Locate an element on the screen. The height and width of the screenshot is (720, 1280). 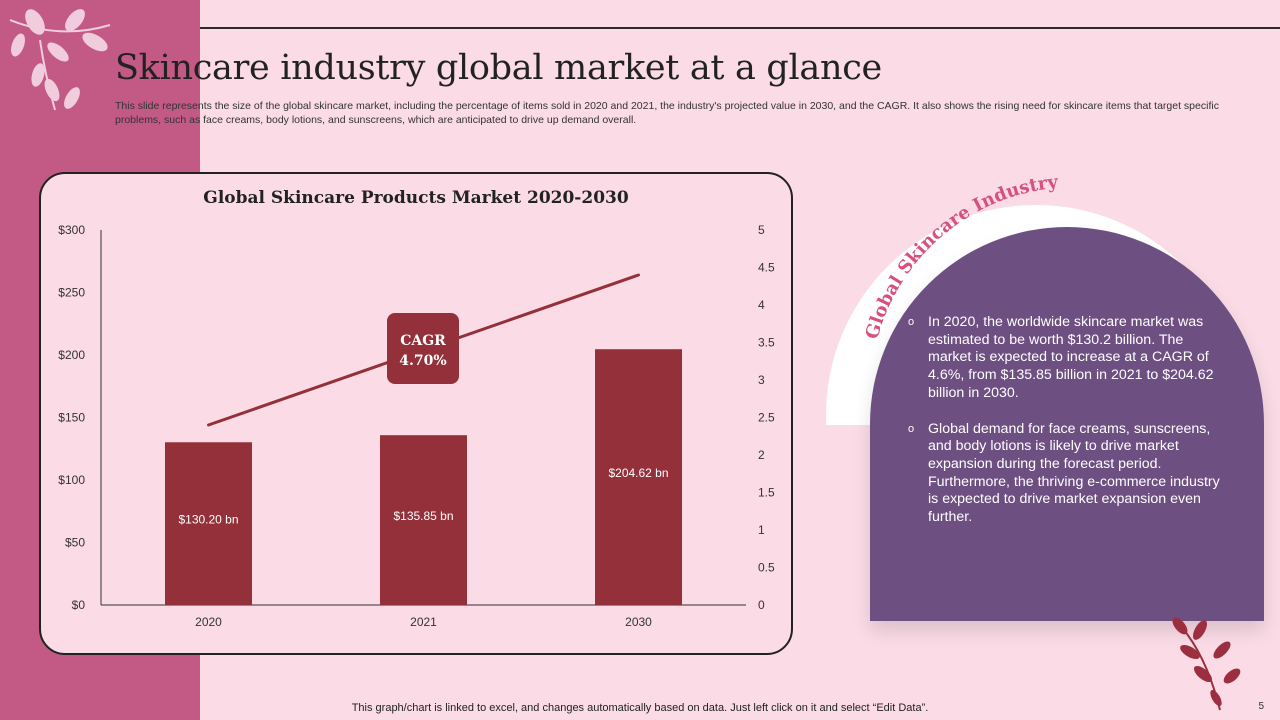
y2-tick-label: 4.5 is located at coordinates (766, 268).